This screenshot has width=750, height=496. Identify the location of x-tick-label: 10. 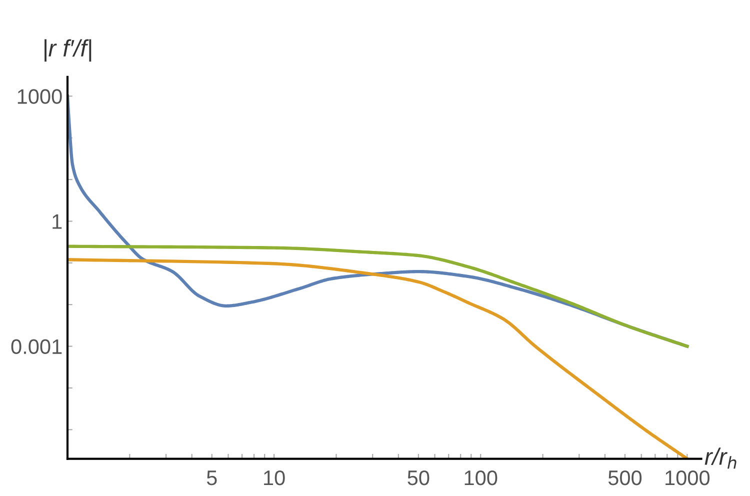
(274, 478).